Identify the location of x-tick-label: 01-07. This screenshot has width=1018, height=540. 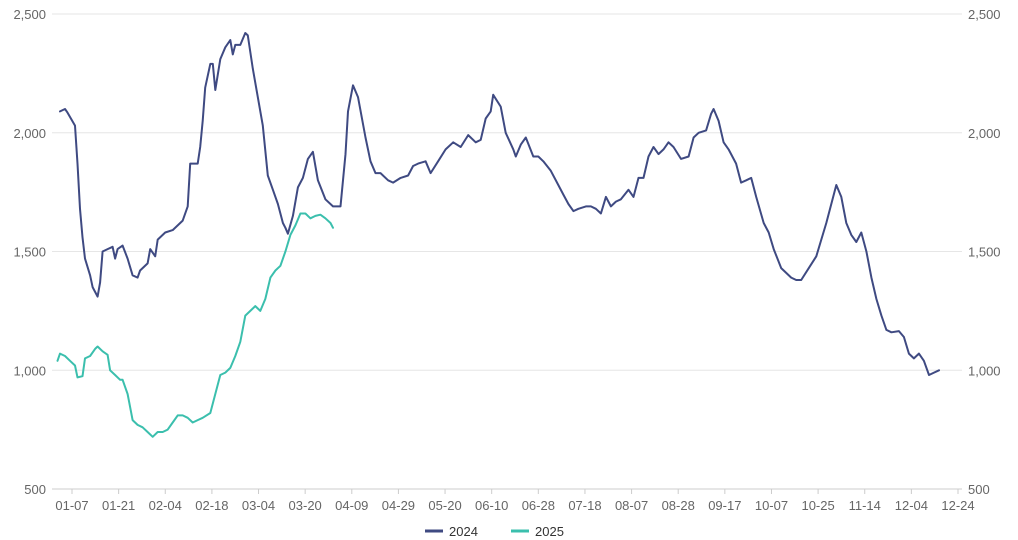
(71, 505).